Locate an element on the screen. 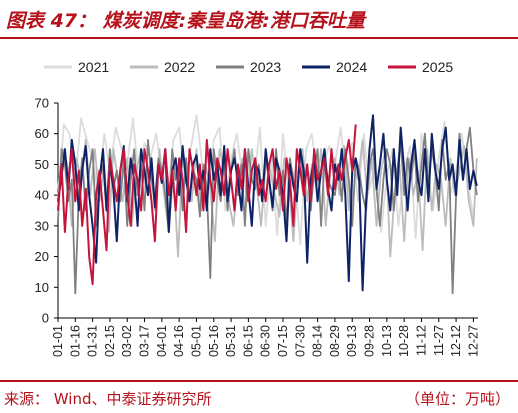 The height and width of the screenshot is (413, 518). x-tick-label: 08-29 is located at coordinates (335, 341).